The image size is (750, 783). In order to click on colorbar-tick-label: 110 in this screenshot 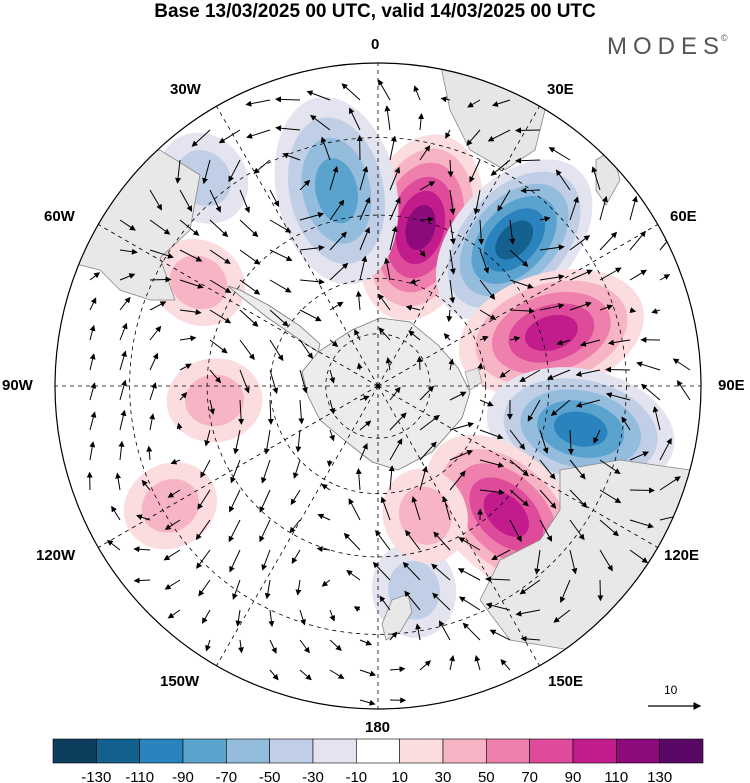, I will do `click(616, 776)`.